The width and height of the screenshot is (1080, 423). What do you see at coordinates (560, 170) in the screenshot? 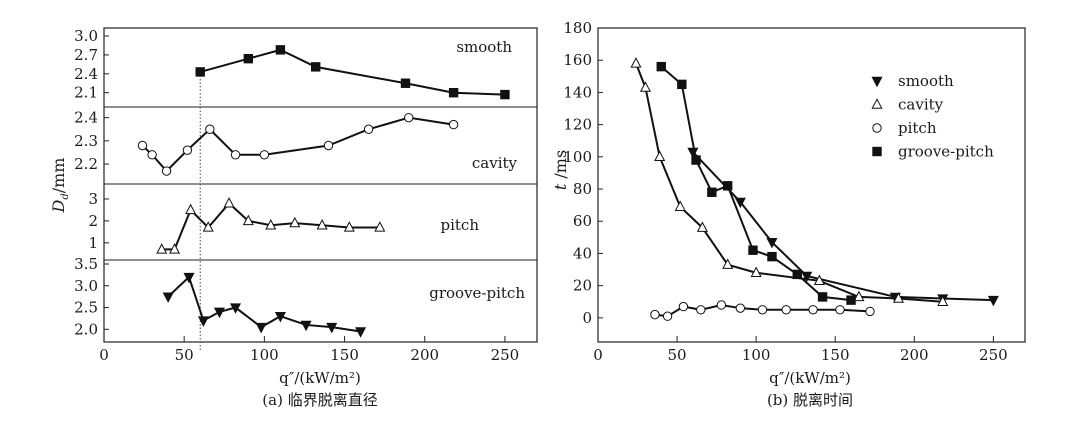
I see `y-axis-label: t /ms` at bounding box center [560, 170].